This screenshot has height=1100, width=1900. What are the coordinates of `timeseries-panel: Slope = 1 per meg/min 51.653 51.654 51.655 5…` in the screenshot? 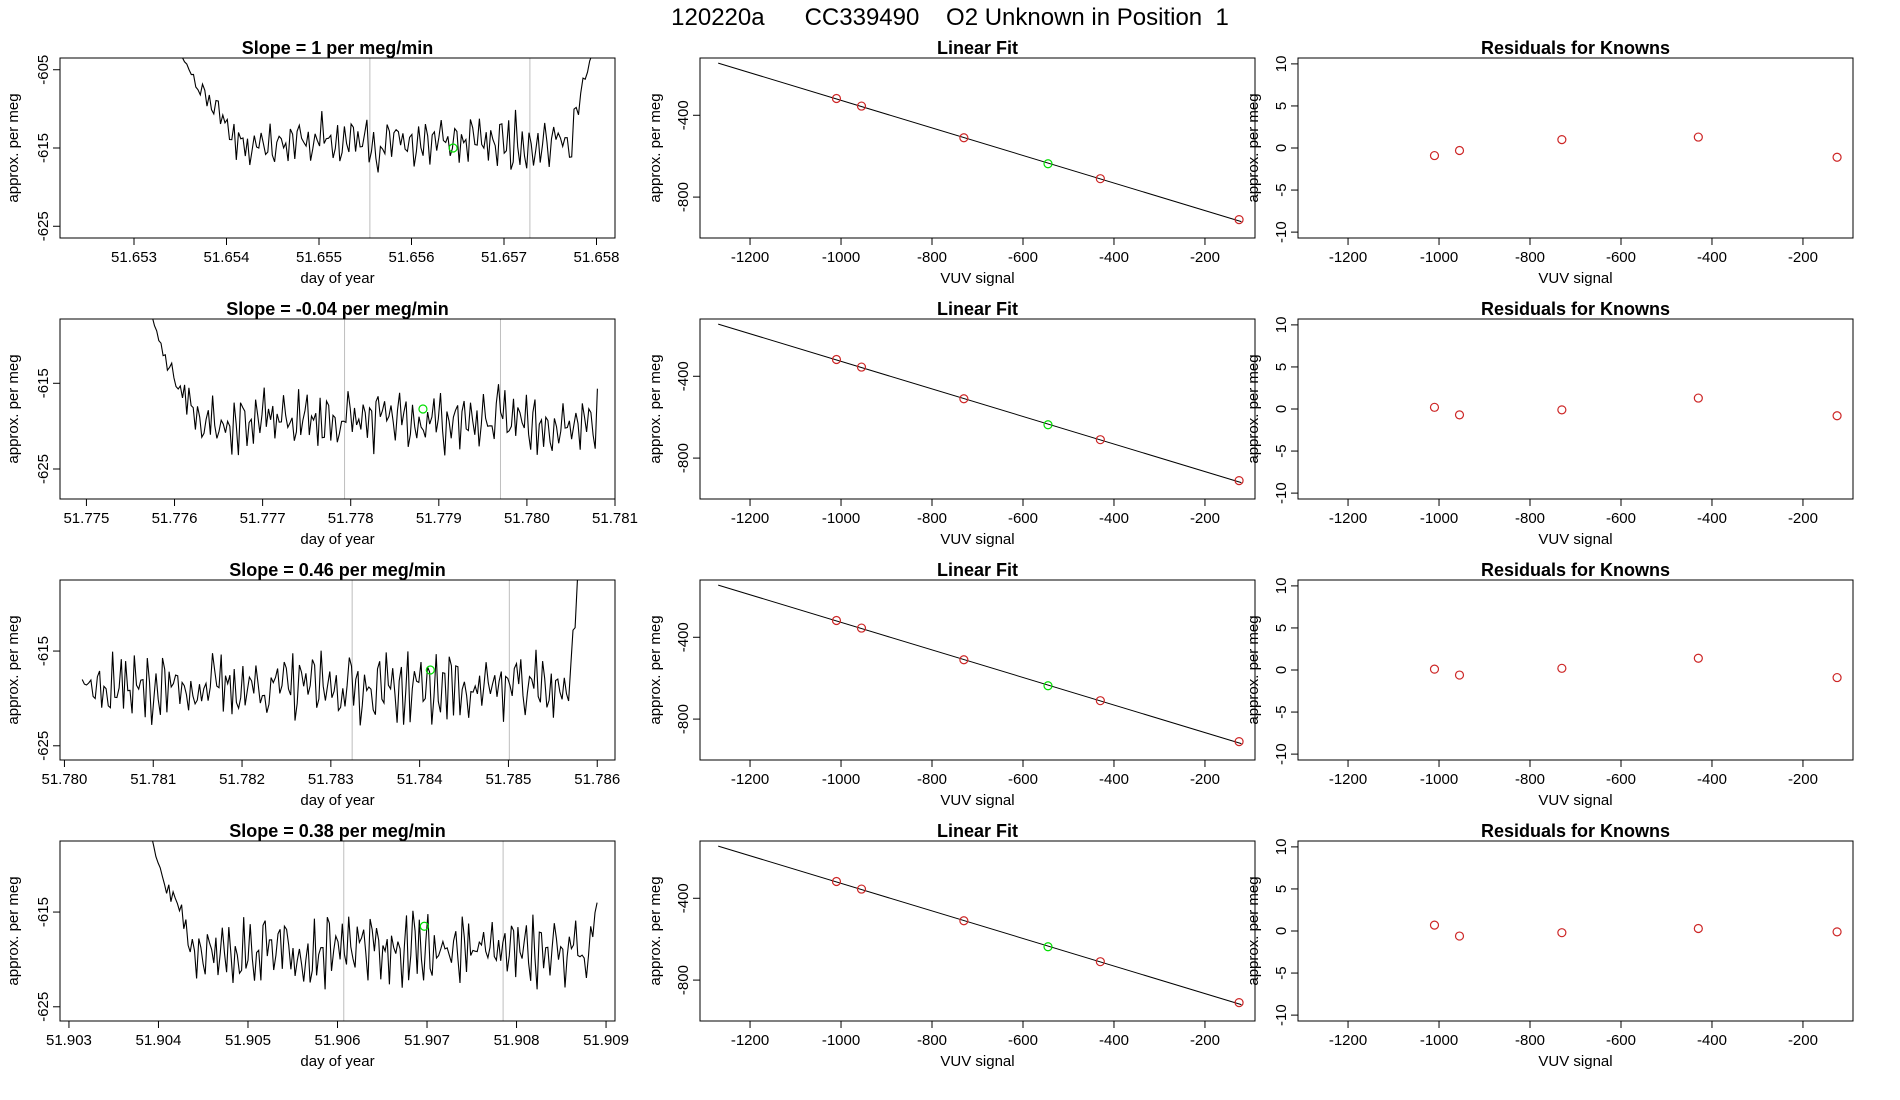 It's located at (312, 162).